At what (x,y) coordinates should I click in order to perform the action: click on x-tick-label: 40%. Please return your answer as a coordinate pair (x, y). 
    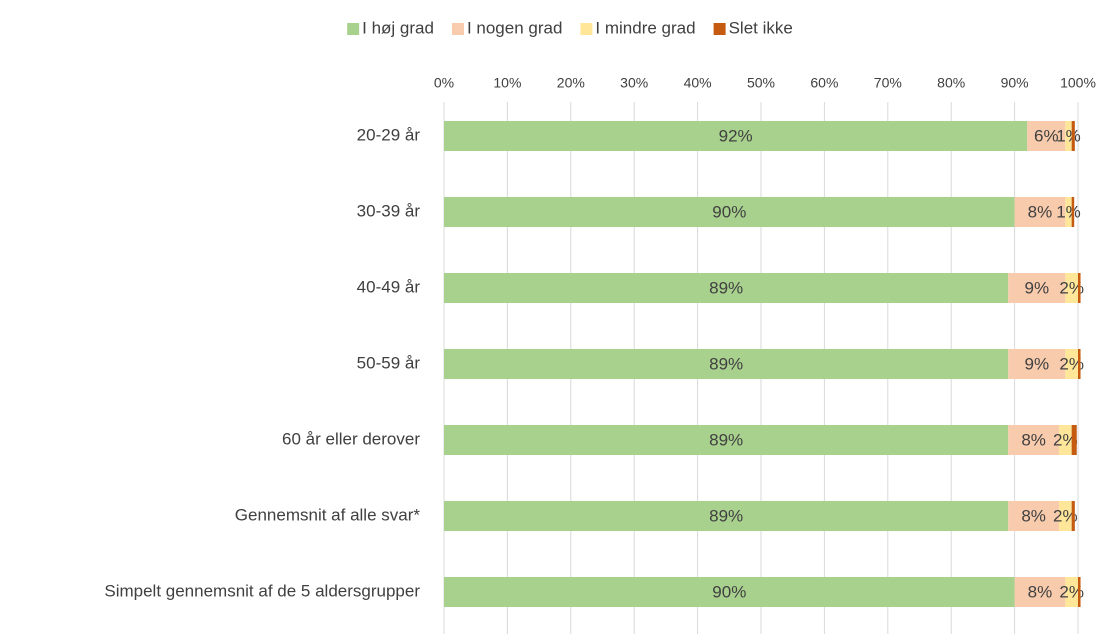
    Looking at the image, I should click on (698, 83).